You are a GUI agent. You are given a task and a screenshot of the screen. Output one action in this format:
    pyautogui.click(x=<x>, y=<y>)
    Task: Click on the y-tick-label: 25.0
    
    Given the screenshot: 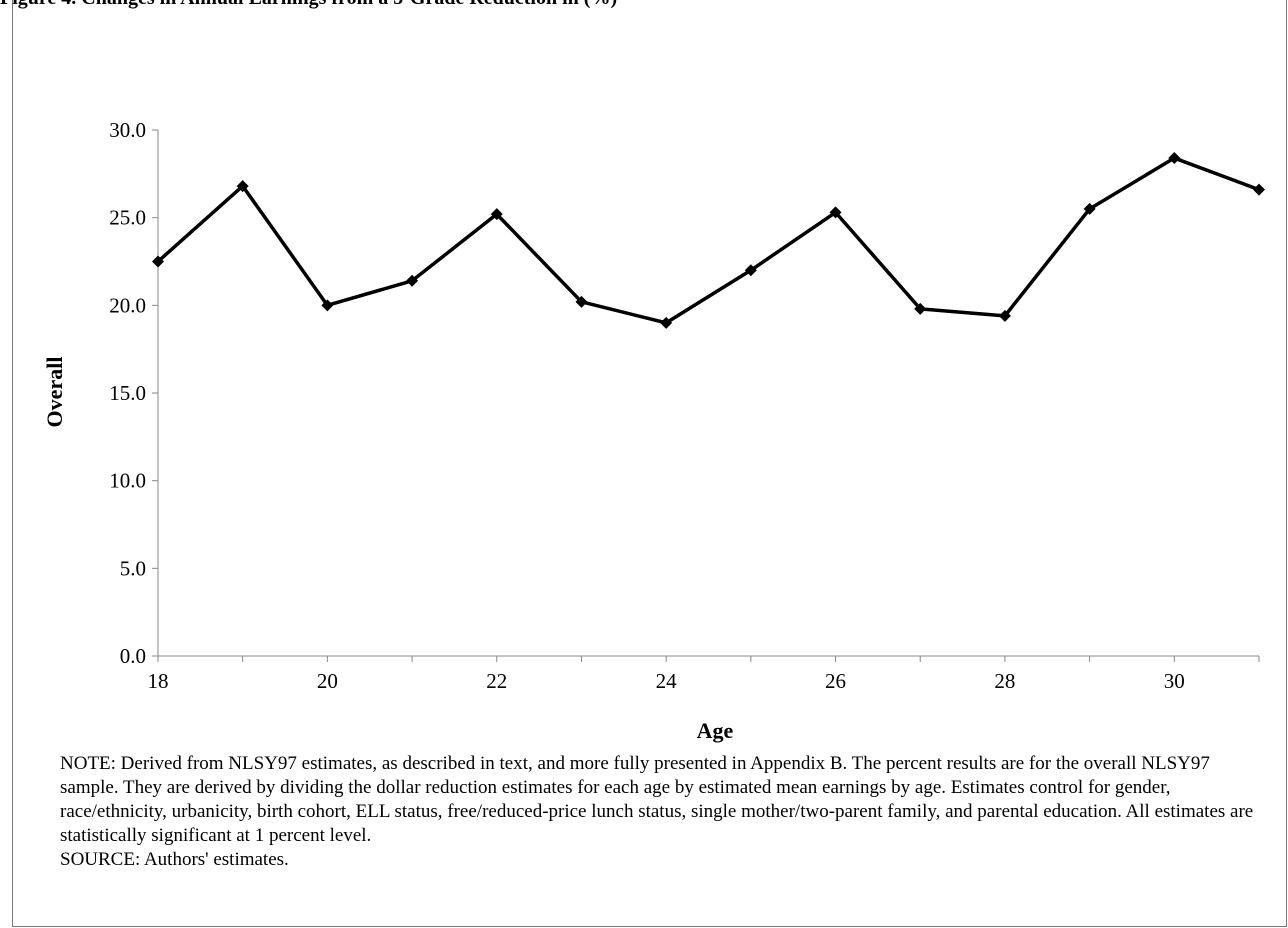 What is the action you would take?
    pyautogui.click(x=127, y=218)
    